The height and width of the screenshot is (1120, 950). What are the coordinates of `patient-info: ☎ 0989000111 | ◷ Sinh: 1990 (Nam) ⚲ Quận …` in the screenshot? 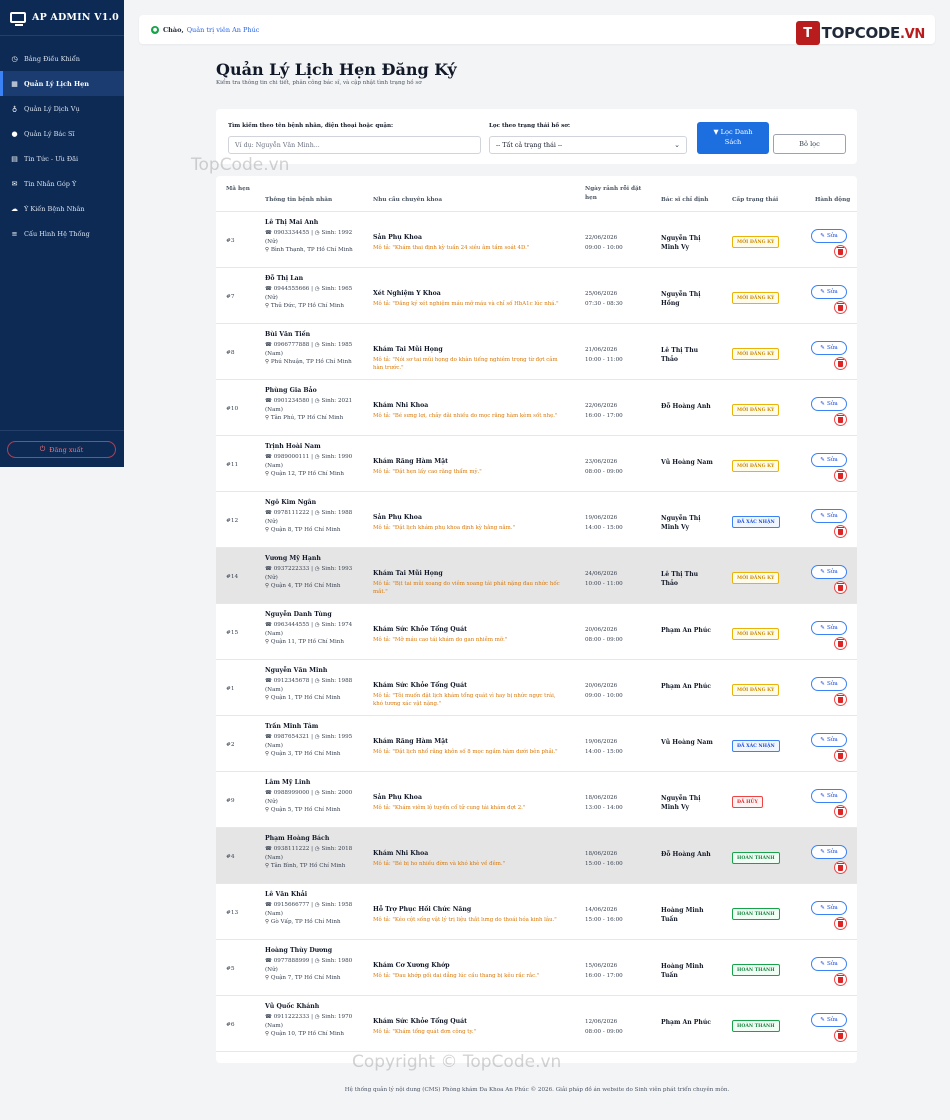 It's located at (309, 466).